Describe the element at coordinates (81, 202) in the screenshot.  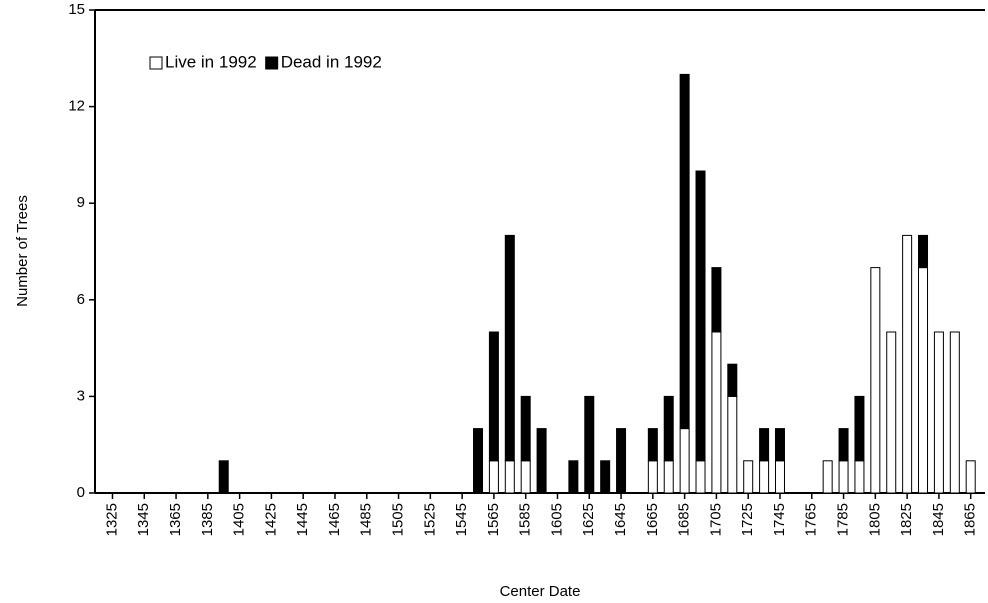
I see `y-tick-label: 9` at that location.